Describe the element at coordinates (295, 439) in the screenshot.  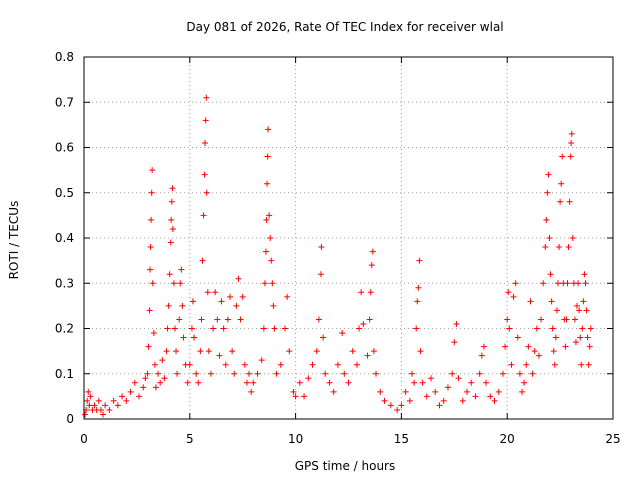
I see `x-tick-label: 10` at that location.